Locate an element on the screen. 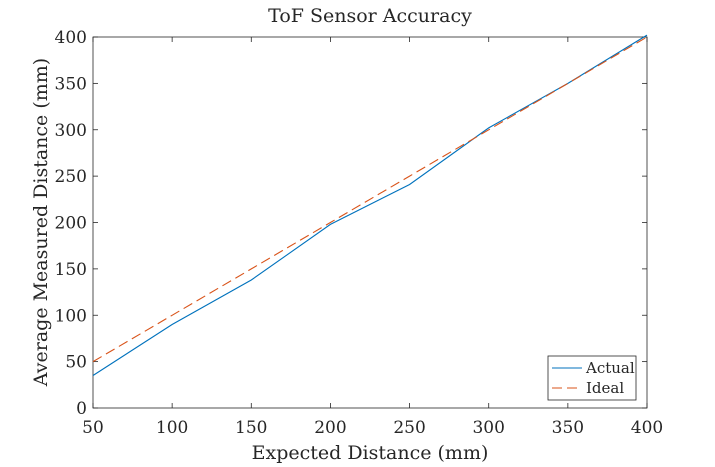 The height and width of the screenshot is (467, 715). x-tick-label: 300 is located at coordinates (488, 428).